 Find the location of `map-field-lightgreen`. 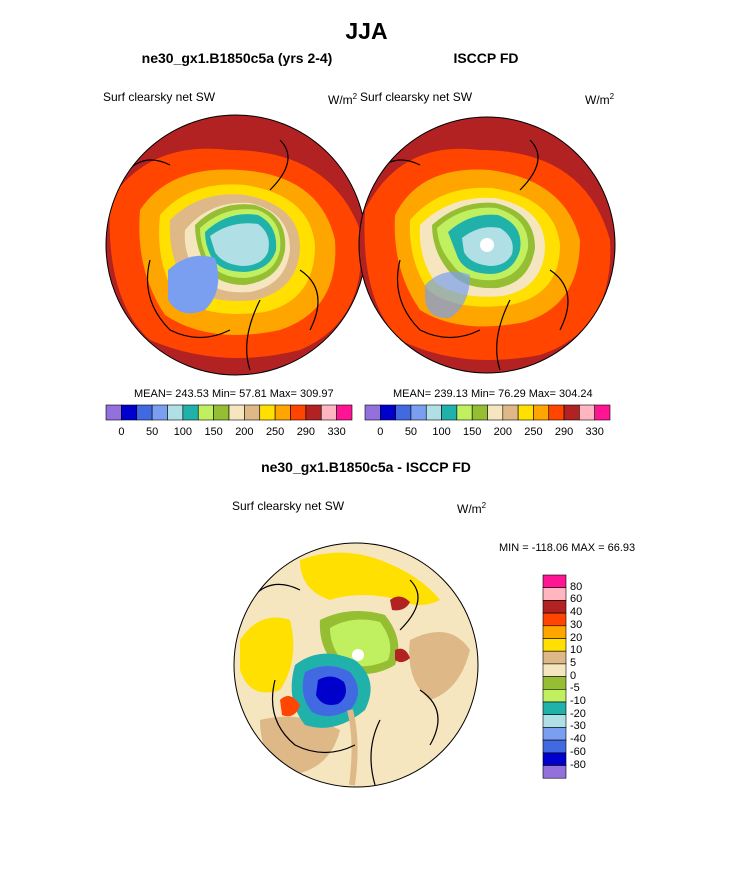

map-field-lightgreen is located at coordinates (360, 643).